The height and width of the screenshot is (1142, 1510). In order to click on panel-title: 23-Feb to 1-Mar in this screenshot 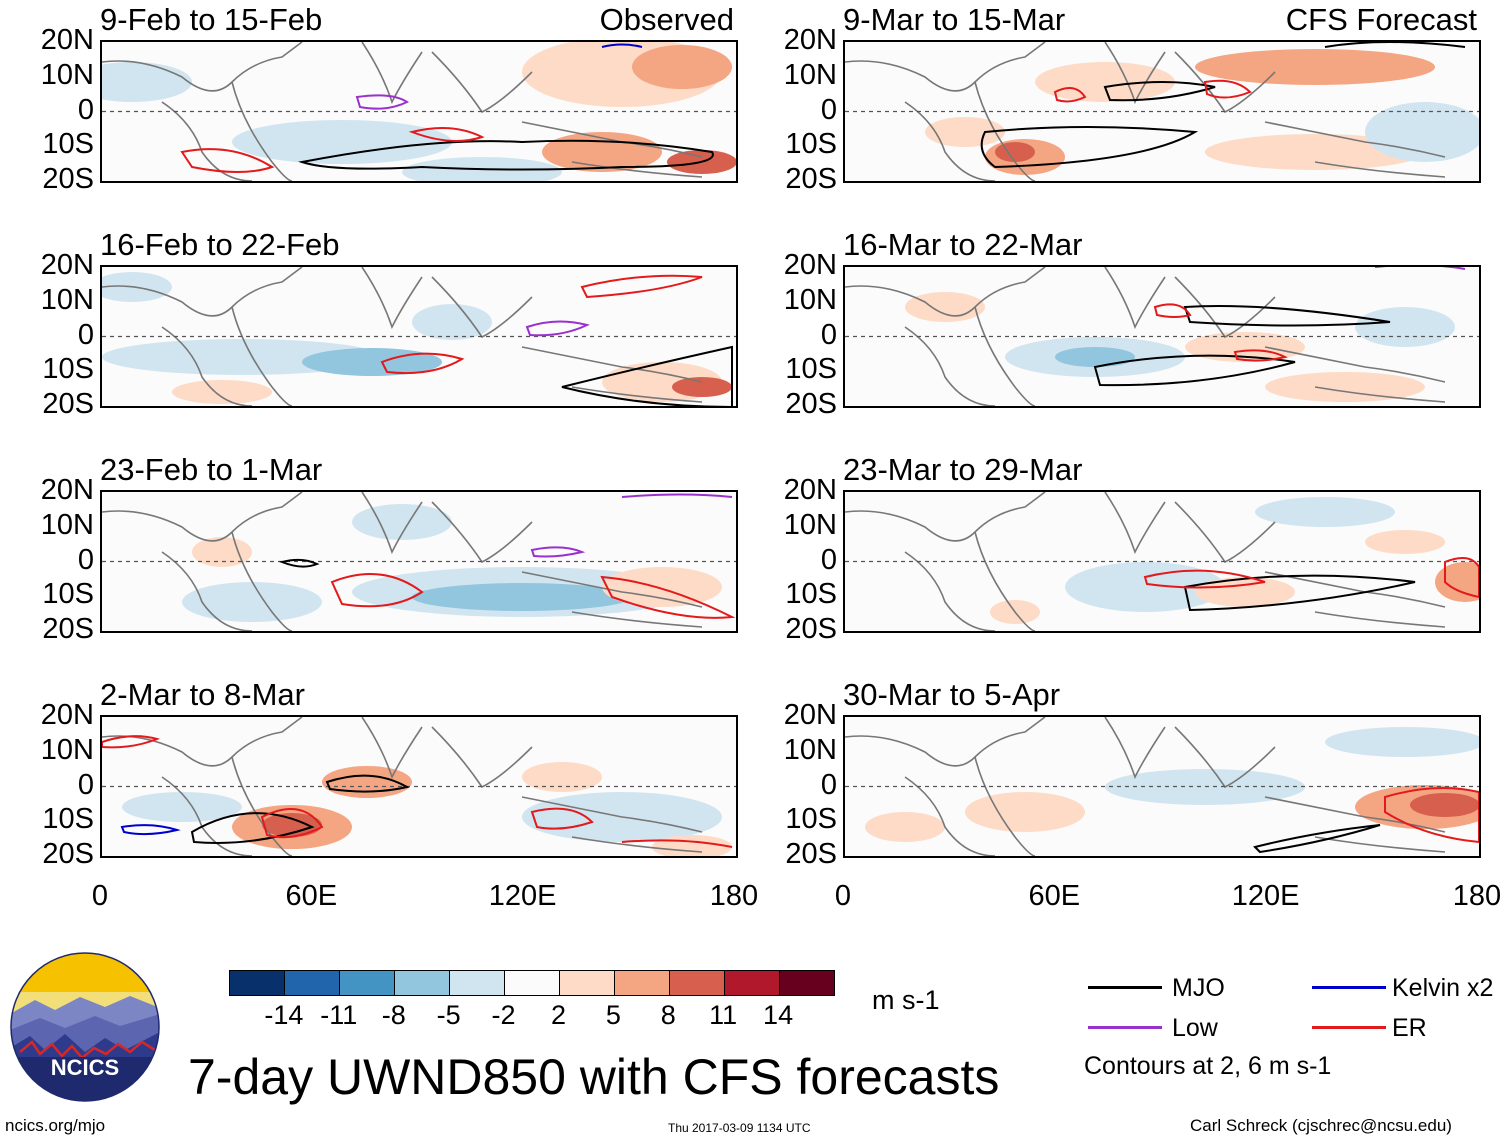, I will do `click(211, 469)`.